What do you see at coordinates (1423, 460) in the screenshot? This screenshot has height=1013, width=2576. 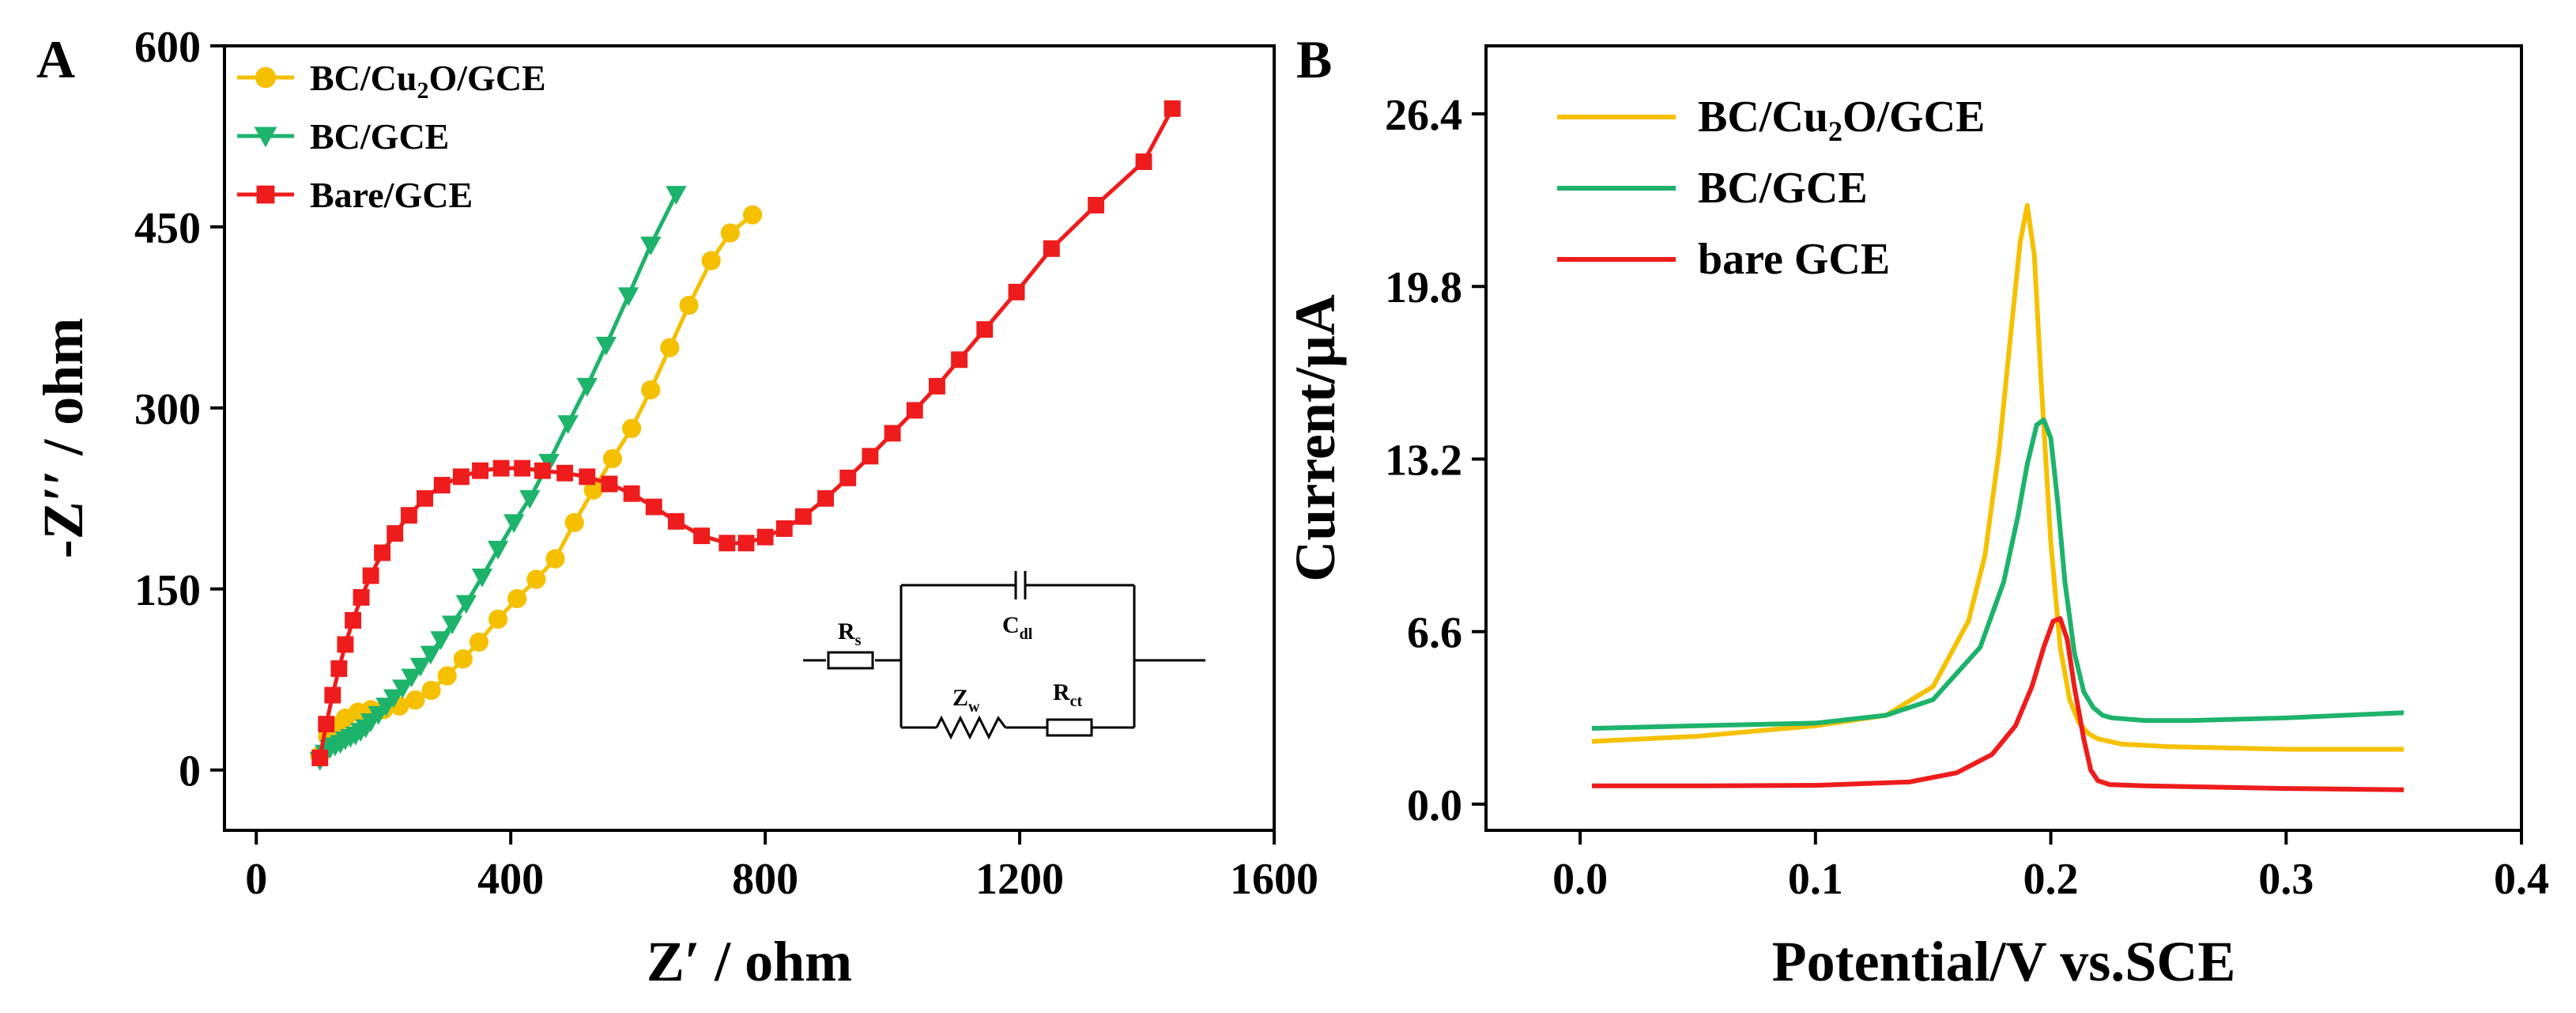 I see `y-tick-label: 13.2` at bounding box center [1423, 460].